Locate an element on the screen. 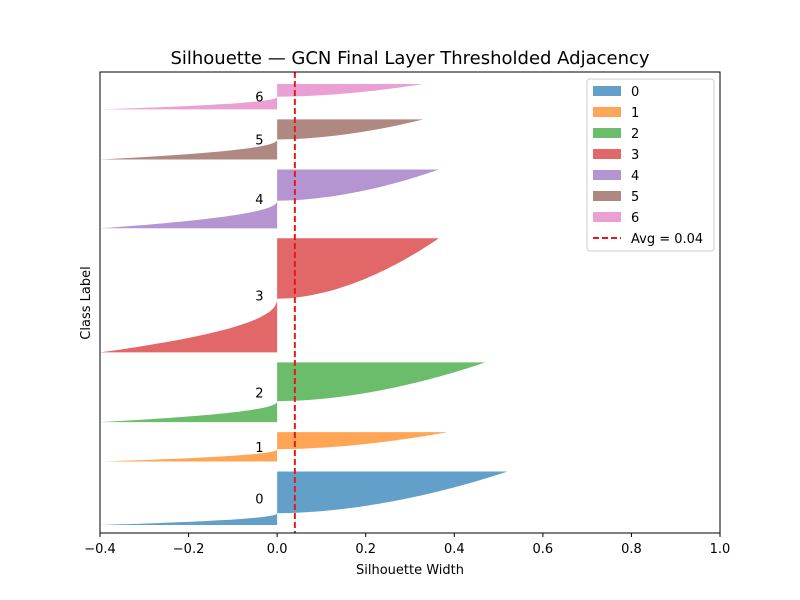  legend-label-0: 0 is located at coordinates (635, 92).